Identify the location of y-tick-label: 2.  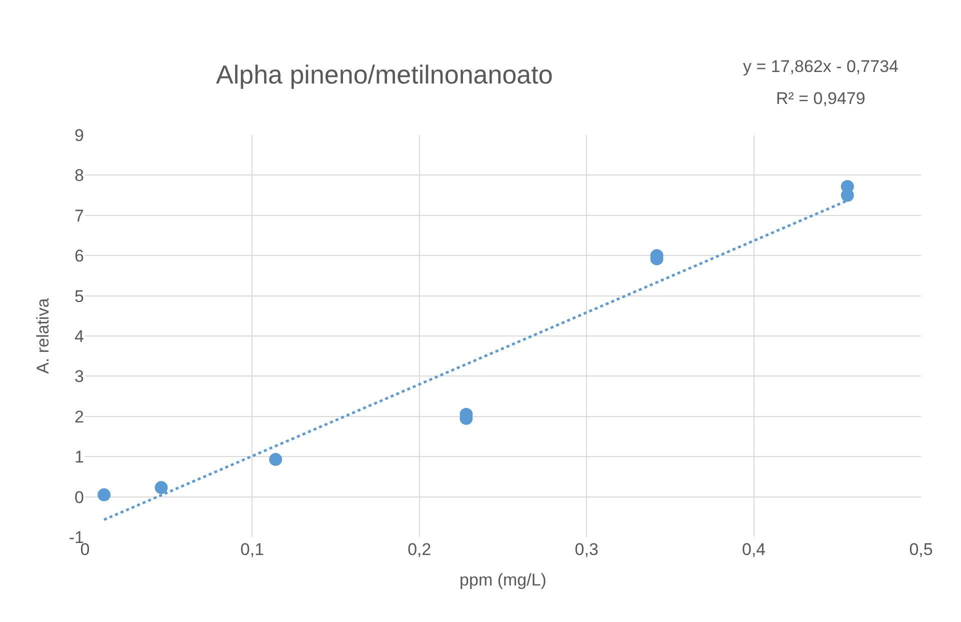
(79, 416).